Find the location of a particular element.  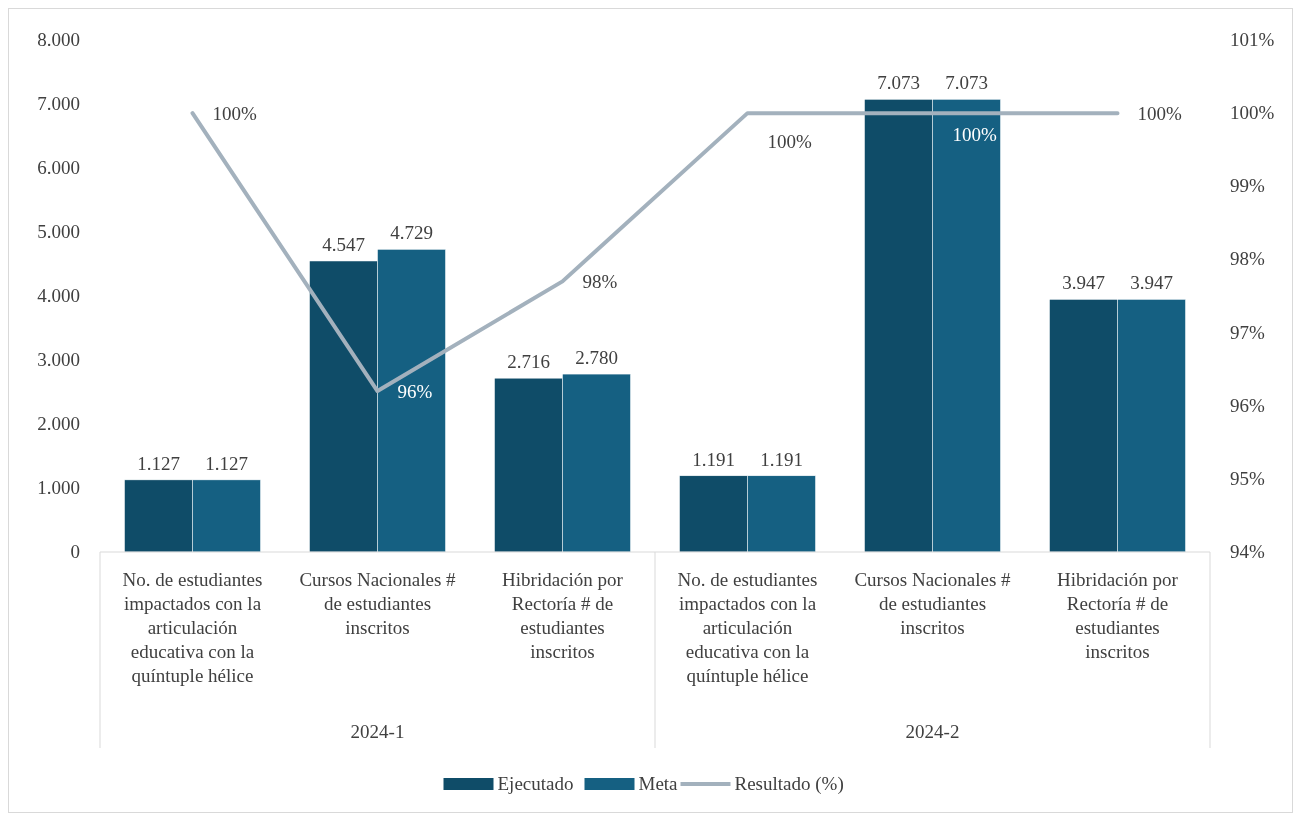

y-tick-label: 7.000 is located at coordinates (58, 103).